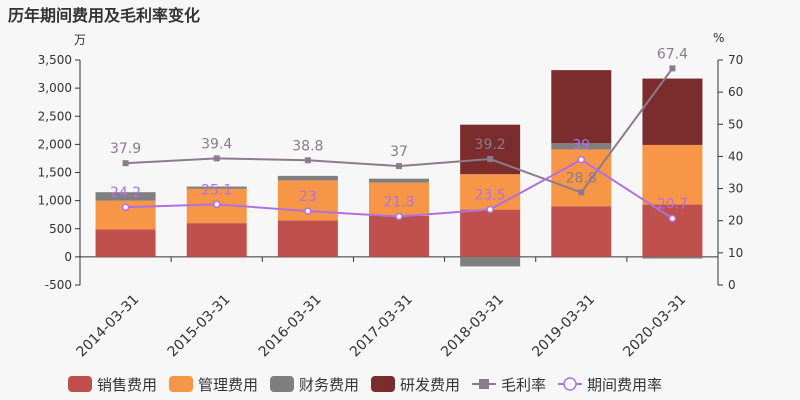 The width and height of the screenshot is (800, 400). What do you see at coordinates (398, 203) in the screenshot?
I see `data-label: 21.3` at bounding box center [398, 203].